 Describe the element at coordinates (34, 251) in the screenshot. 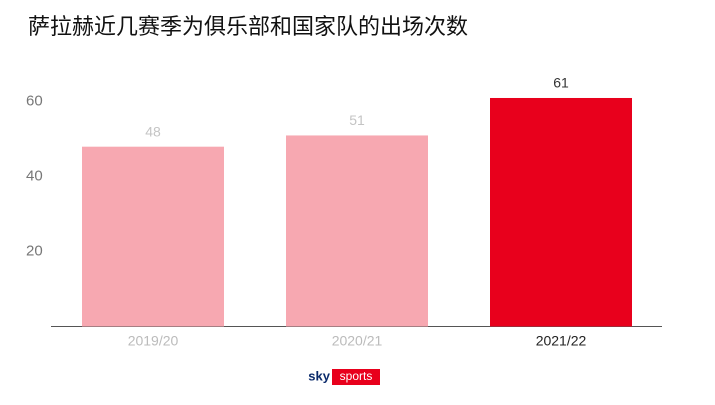

I see `y-tick-label: 20` at that location.